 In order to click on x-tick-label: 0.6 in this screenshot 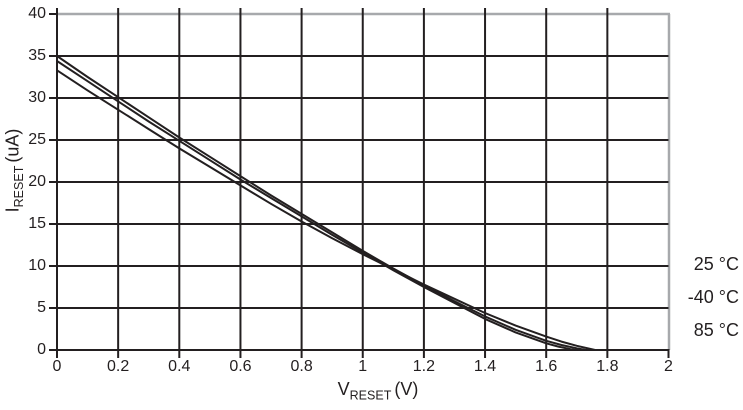, I will do `click(240, 366)`.